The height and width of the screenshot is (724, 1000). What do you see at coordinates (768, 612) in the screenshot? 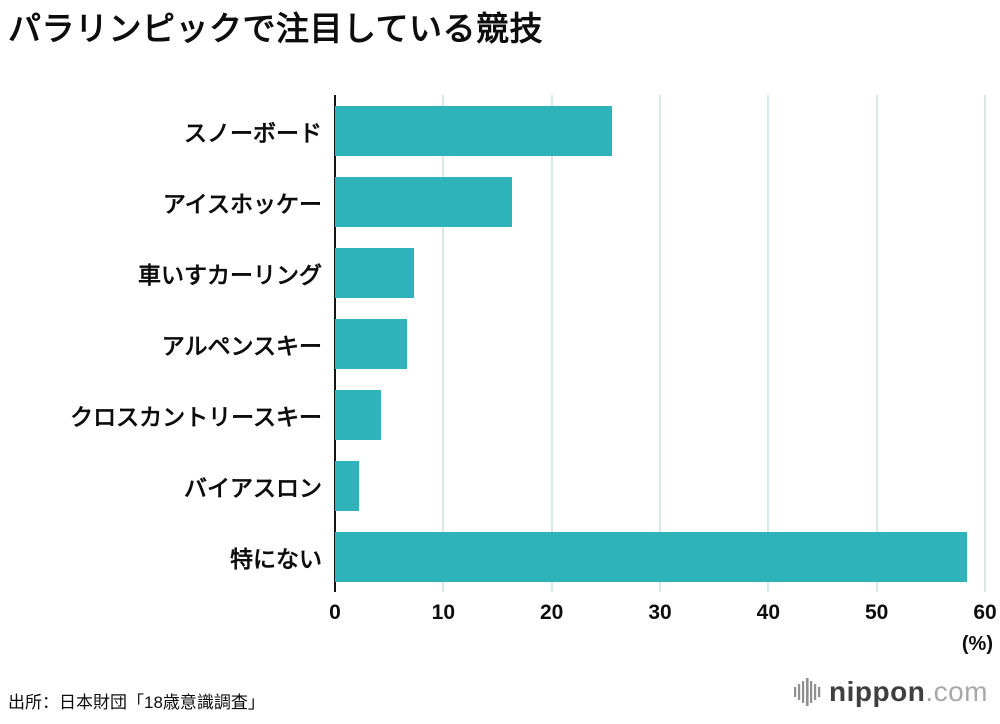
I see `x-tick-label: 40` at bounding box center [768, 612].